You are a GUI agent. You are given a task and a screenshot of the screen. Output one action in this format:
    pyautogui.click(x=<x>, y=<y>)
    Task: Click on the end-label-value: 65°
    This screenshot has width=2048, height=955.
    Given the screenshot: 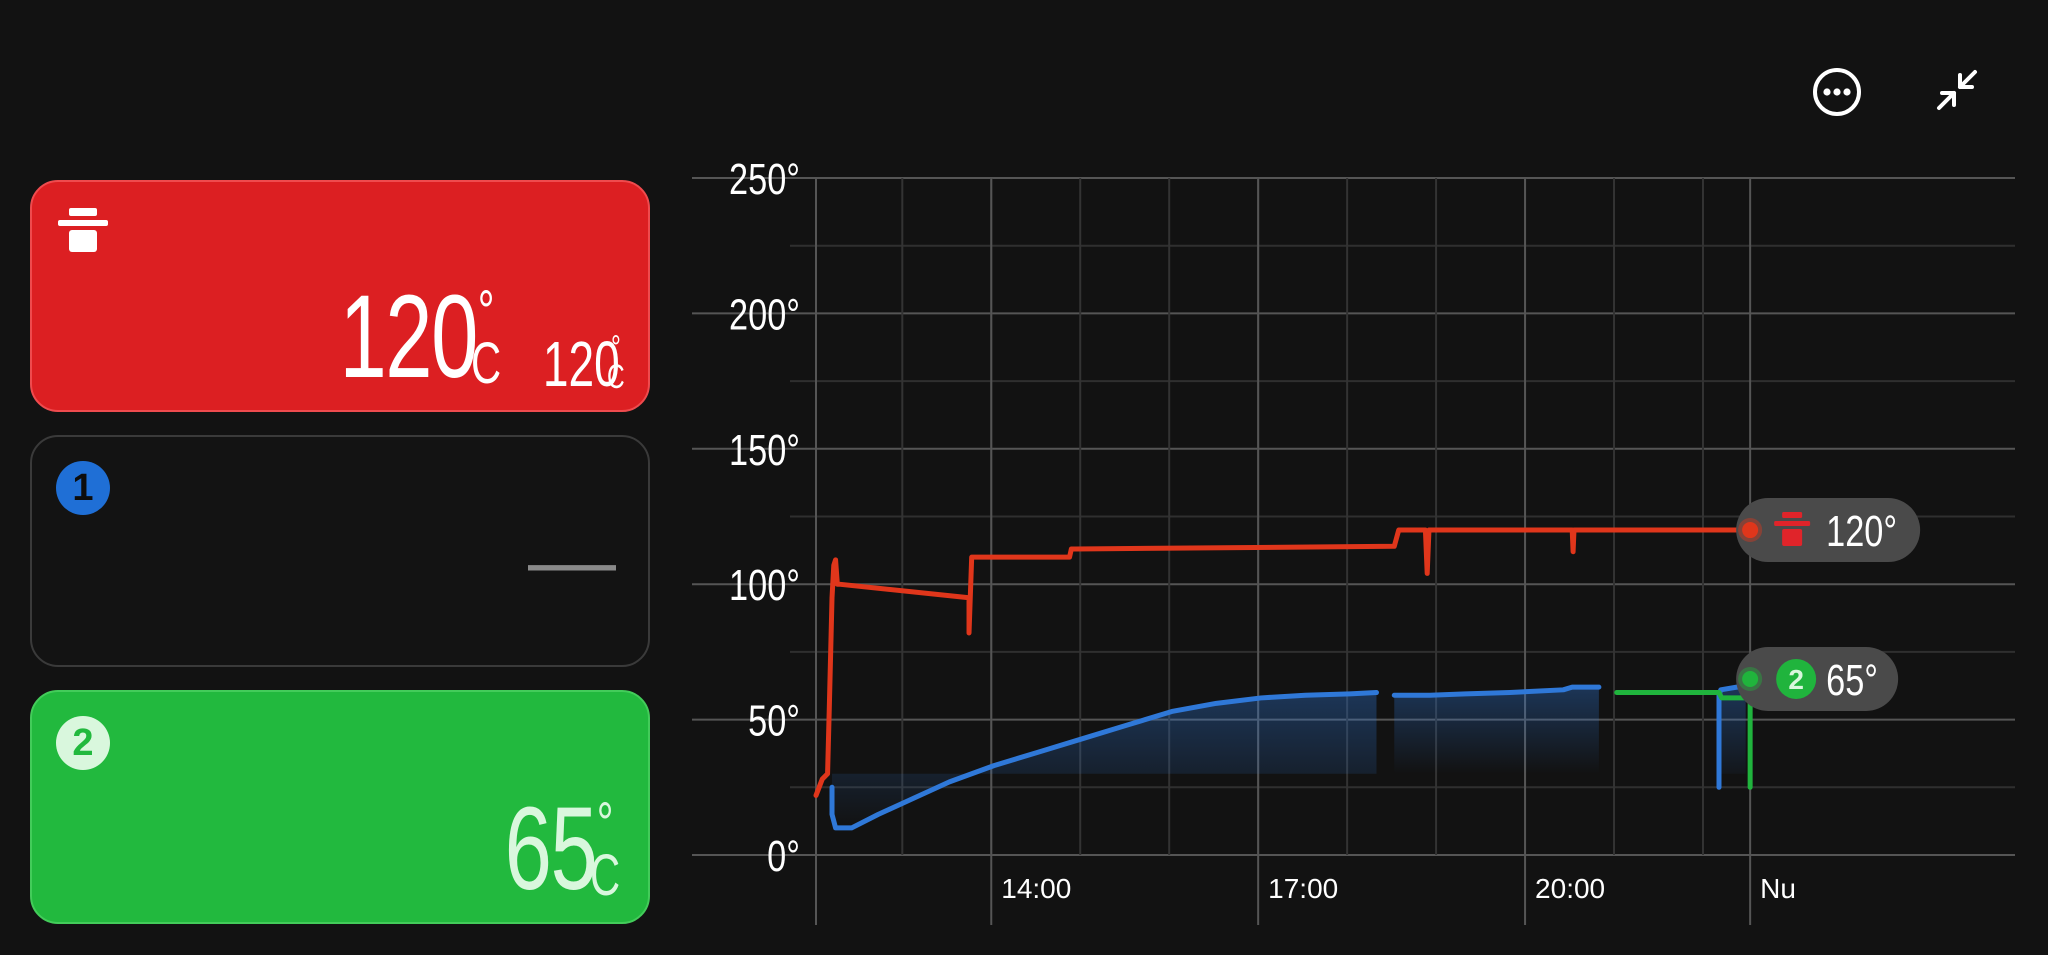 What is the action you would take?
    pyautogui.click(x=1852, y=680)
    